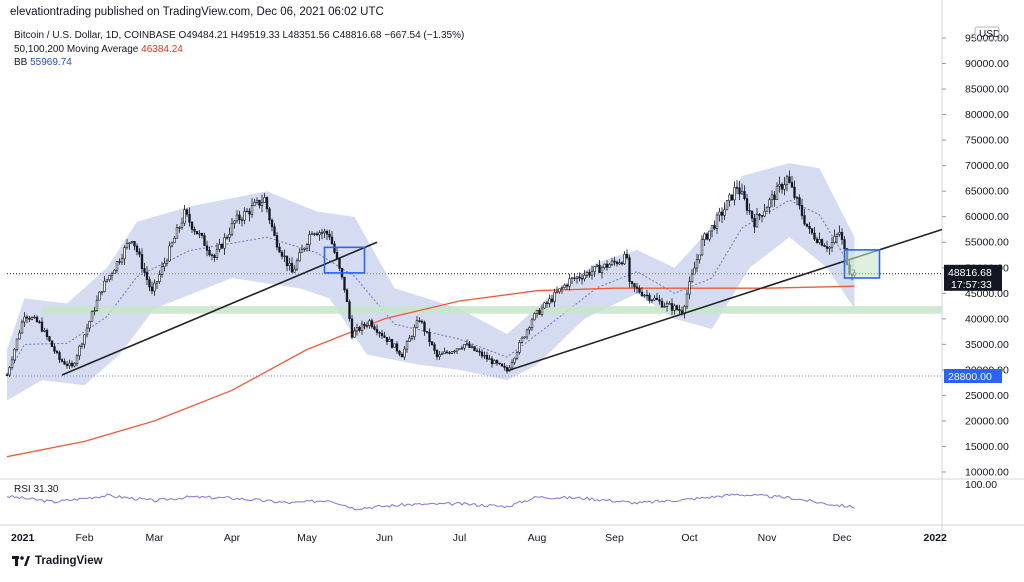 The width and height of the screenshot is (1024, 582). Describe the element at coordinates (987, 64) in the screenshot. I see `price-tick-label: 90000.00` at that location.